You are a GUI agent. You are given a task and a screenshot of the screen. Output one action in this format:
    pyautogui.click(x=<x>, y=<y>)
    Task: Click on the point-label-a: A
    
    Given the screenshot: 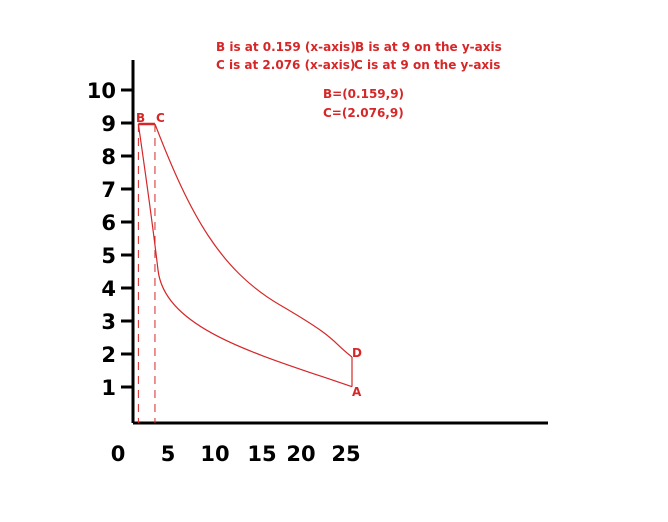 What is the action you would take?
    pyautogui.click(x=357, y=392)
    